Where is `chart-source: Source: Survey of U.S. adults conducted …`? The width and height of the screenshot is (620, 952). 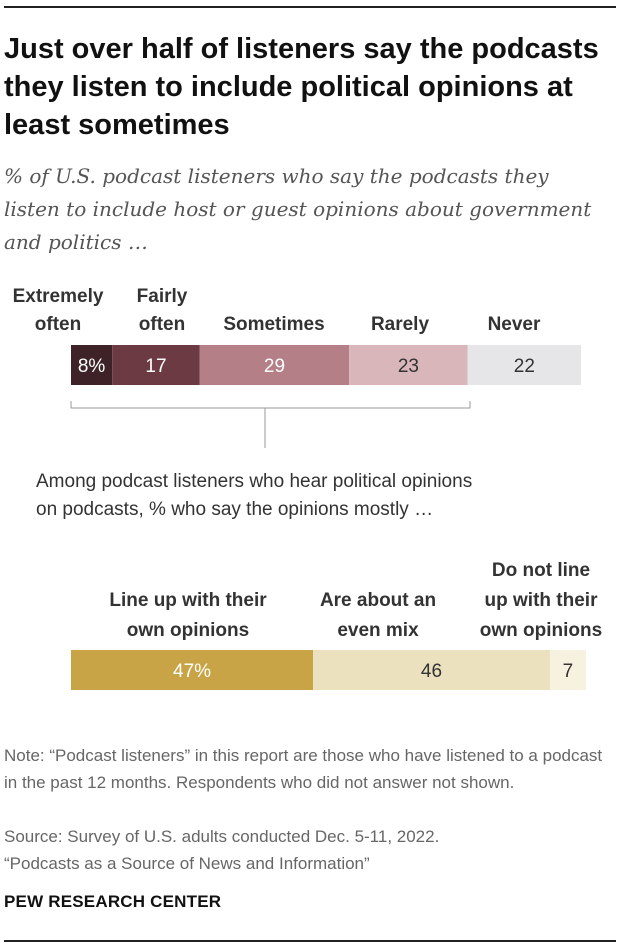
chart-source: Source: Survey of U.S. adults conducted … is located at coordinates (304, 850).